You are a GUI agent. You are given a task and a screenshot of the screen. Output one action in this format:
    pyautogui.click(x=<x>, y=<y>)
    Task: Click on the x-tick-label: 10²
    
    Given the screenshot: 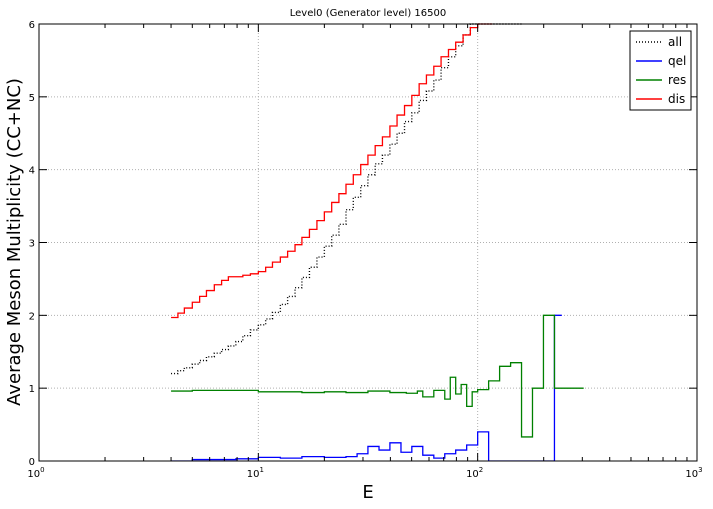 What is the action you would take?
    pyautogui.click(x=474, y=473)
    